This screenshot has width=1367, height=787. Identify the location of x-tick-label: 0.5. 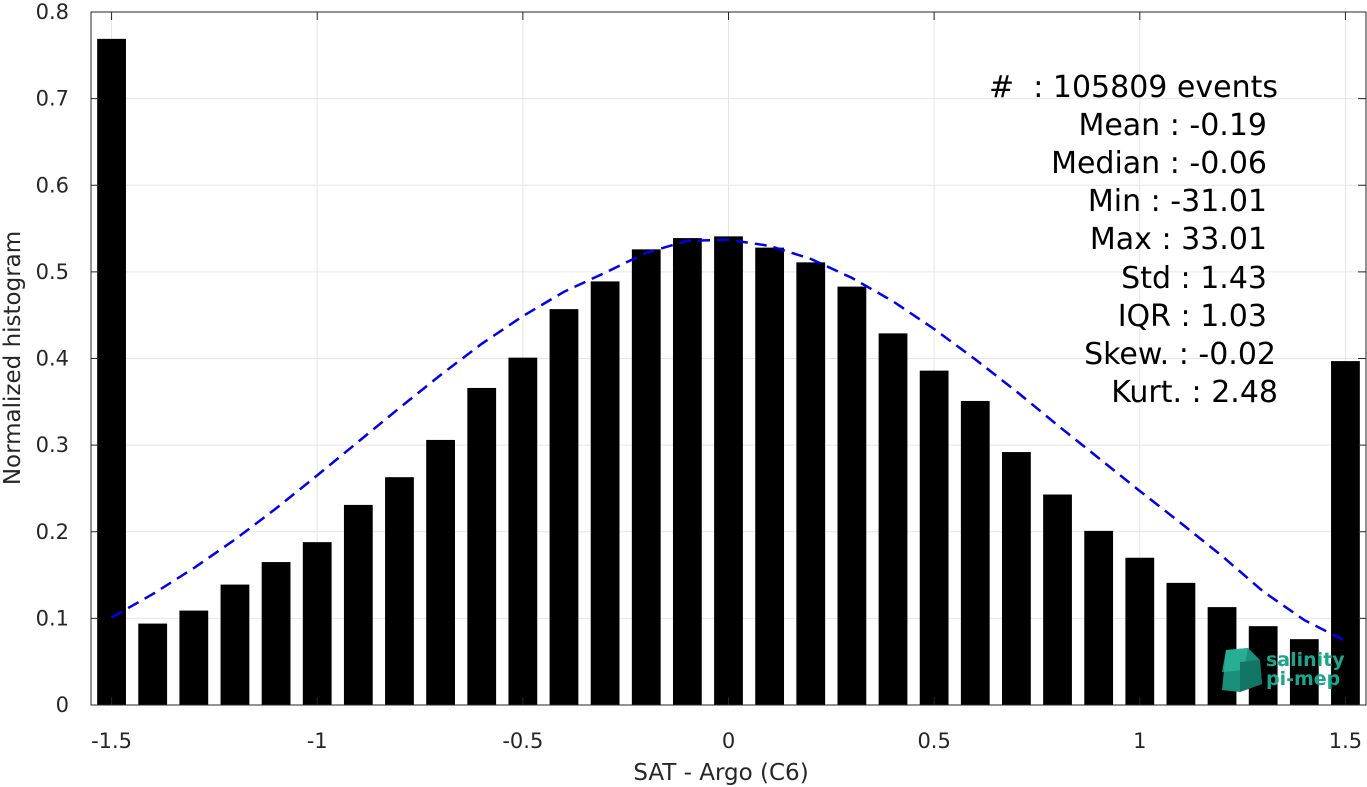
(933, 741).